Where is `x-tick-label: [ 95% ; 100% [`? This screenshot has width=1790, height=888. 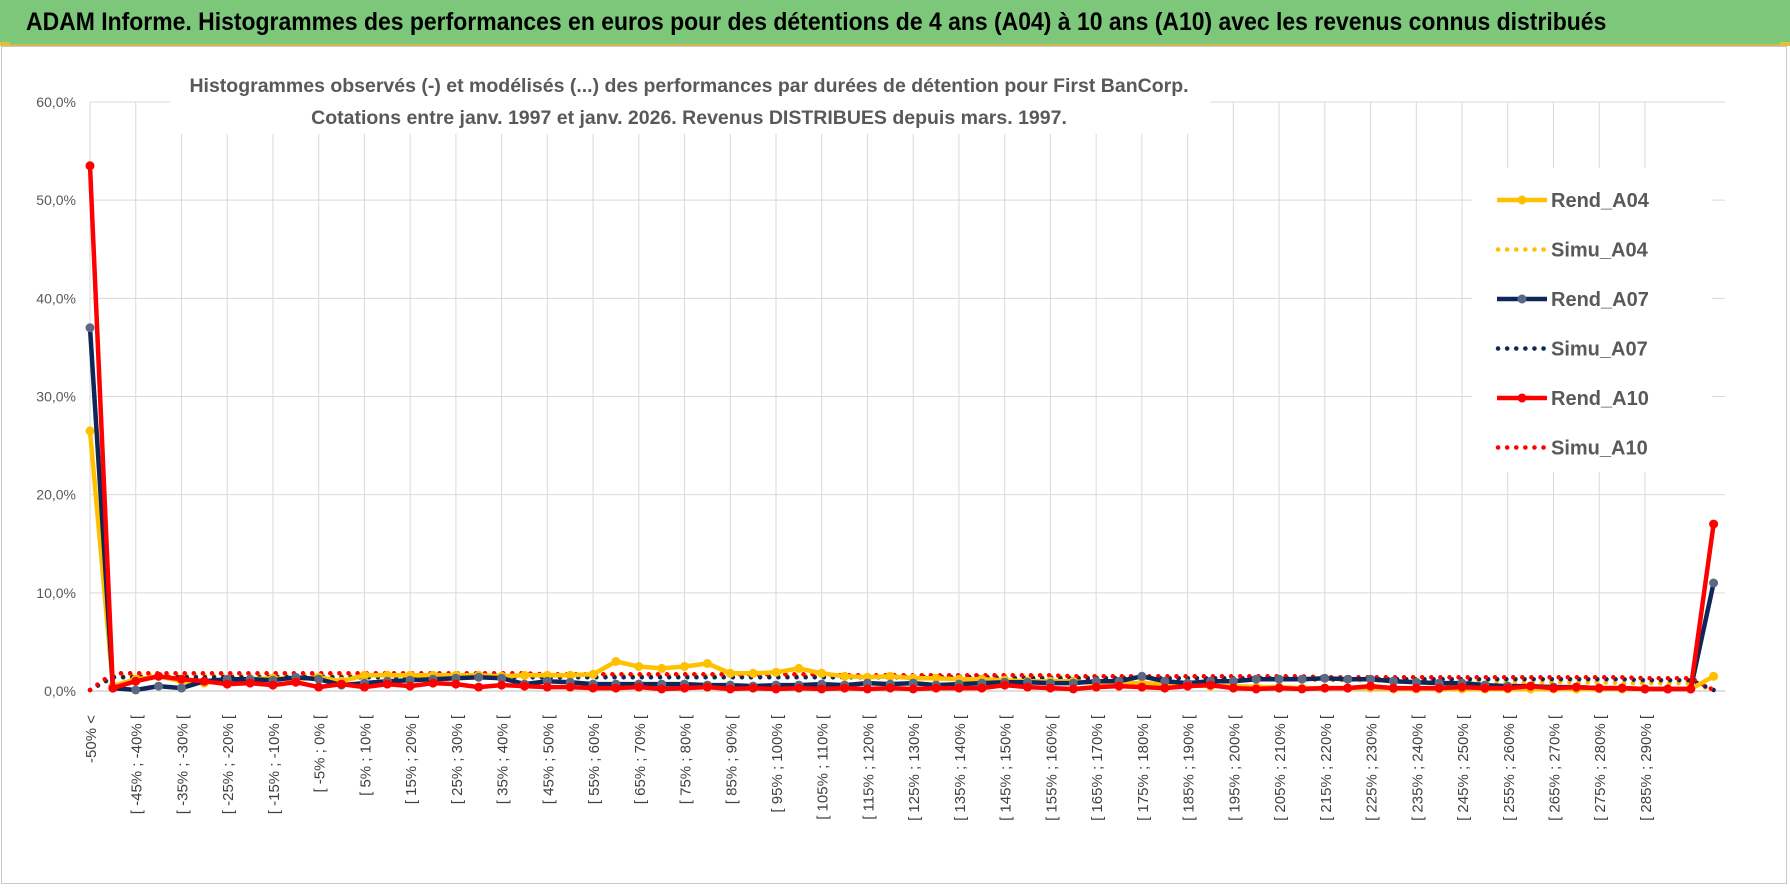 x-tick-label: [ 95% ; 100% [ is located at coordinates (777, 763).